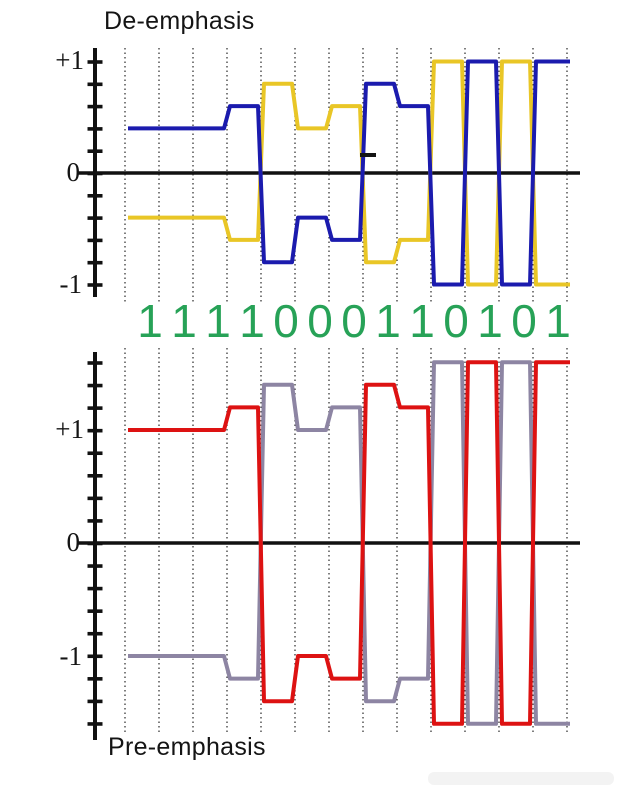 The image size is (631, 798). What do you see at coordinates (69, 60) in the screenshot?
I see `top-ytick-plus1: +1` at bounding box center [69, 60].